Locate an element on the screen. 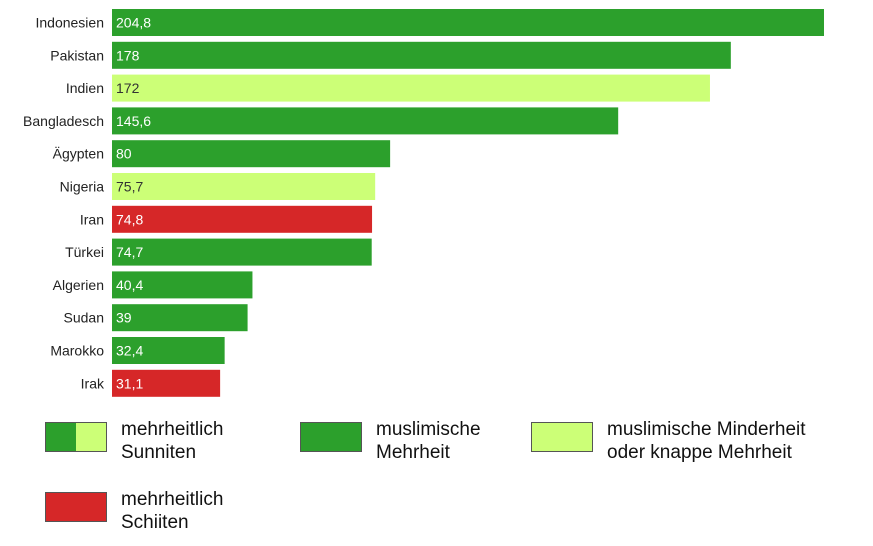 The image size is (873, 546). legend-sunniten: mehrheitlich Sunniten is located at coordinates (134, 441).